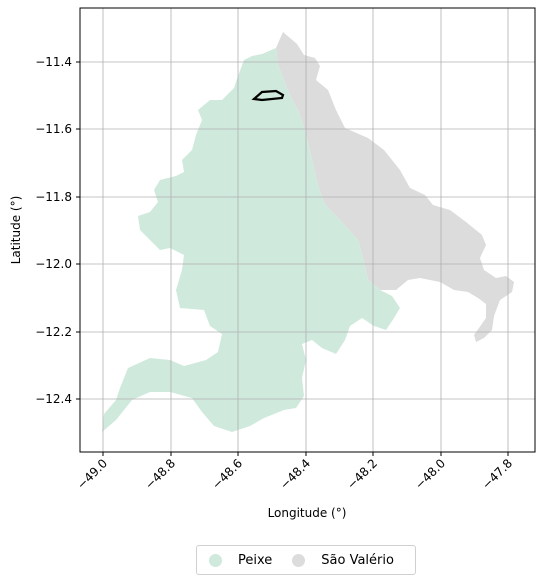 This screenshot has height=582, width=544. What do you see at coordinates (53, 399) in the screenshot?
I see `y-tick-label: −12.4` at bounding box center [53, 399].